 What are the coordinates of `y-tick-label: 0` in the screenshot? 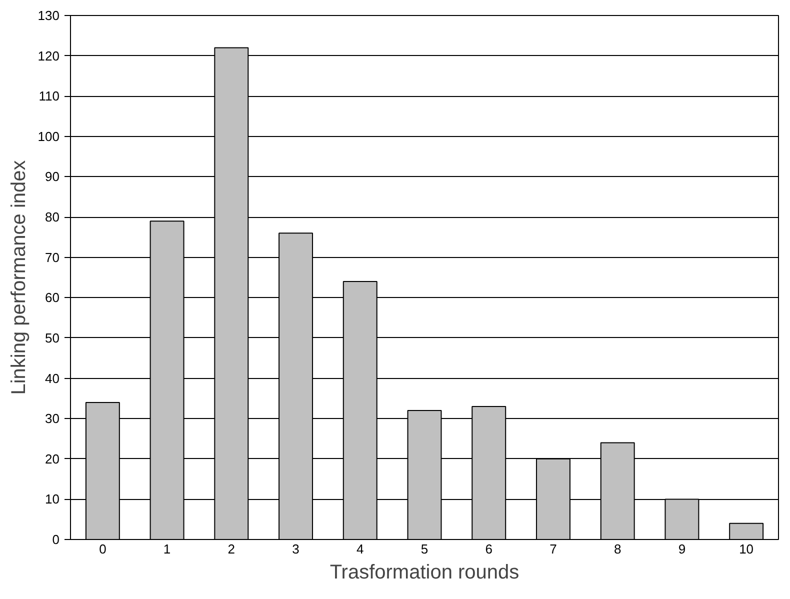 It's located at (56, 539).